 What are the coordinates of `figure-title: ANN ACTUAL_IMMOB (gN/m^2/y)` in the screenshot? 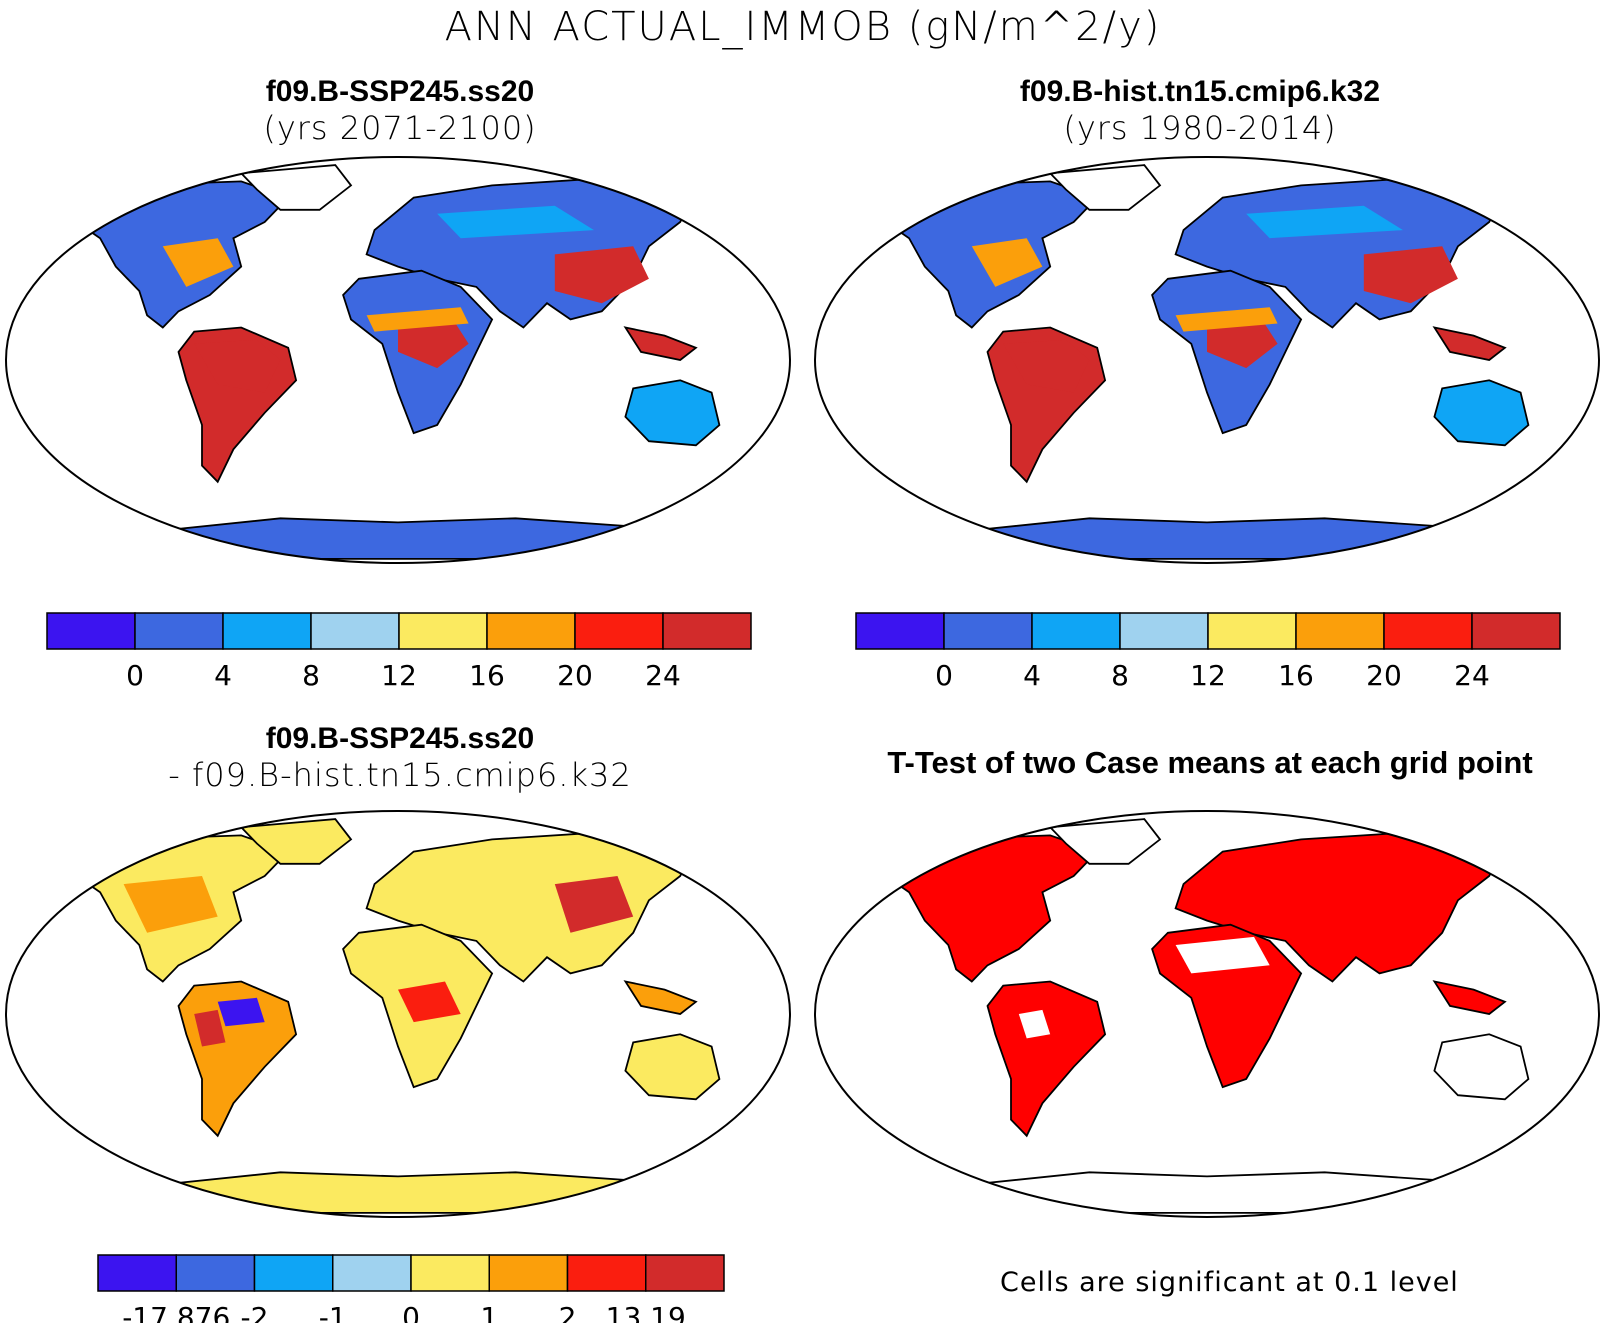 It's located at (803, 27).